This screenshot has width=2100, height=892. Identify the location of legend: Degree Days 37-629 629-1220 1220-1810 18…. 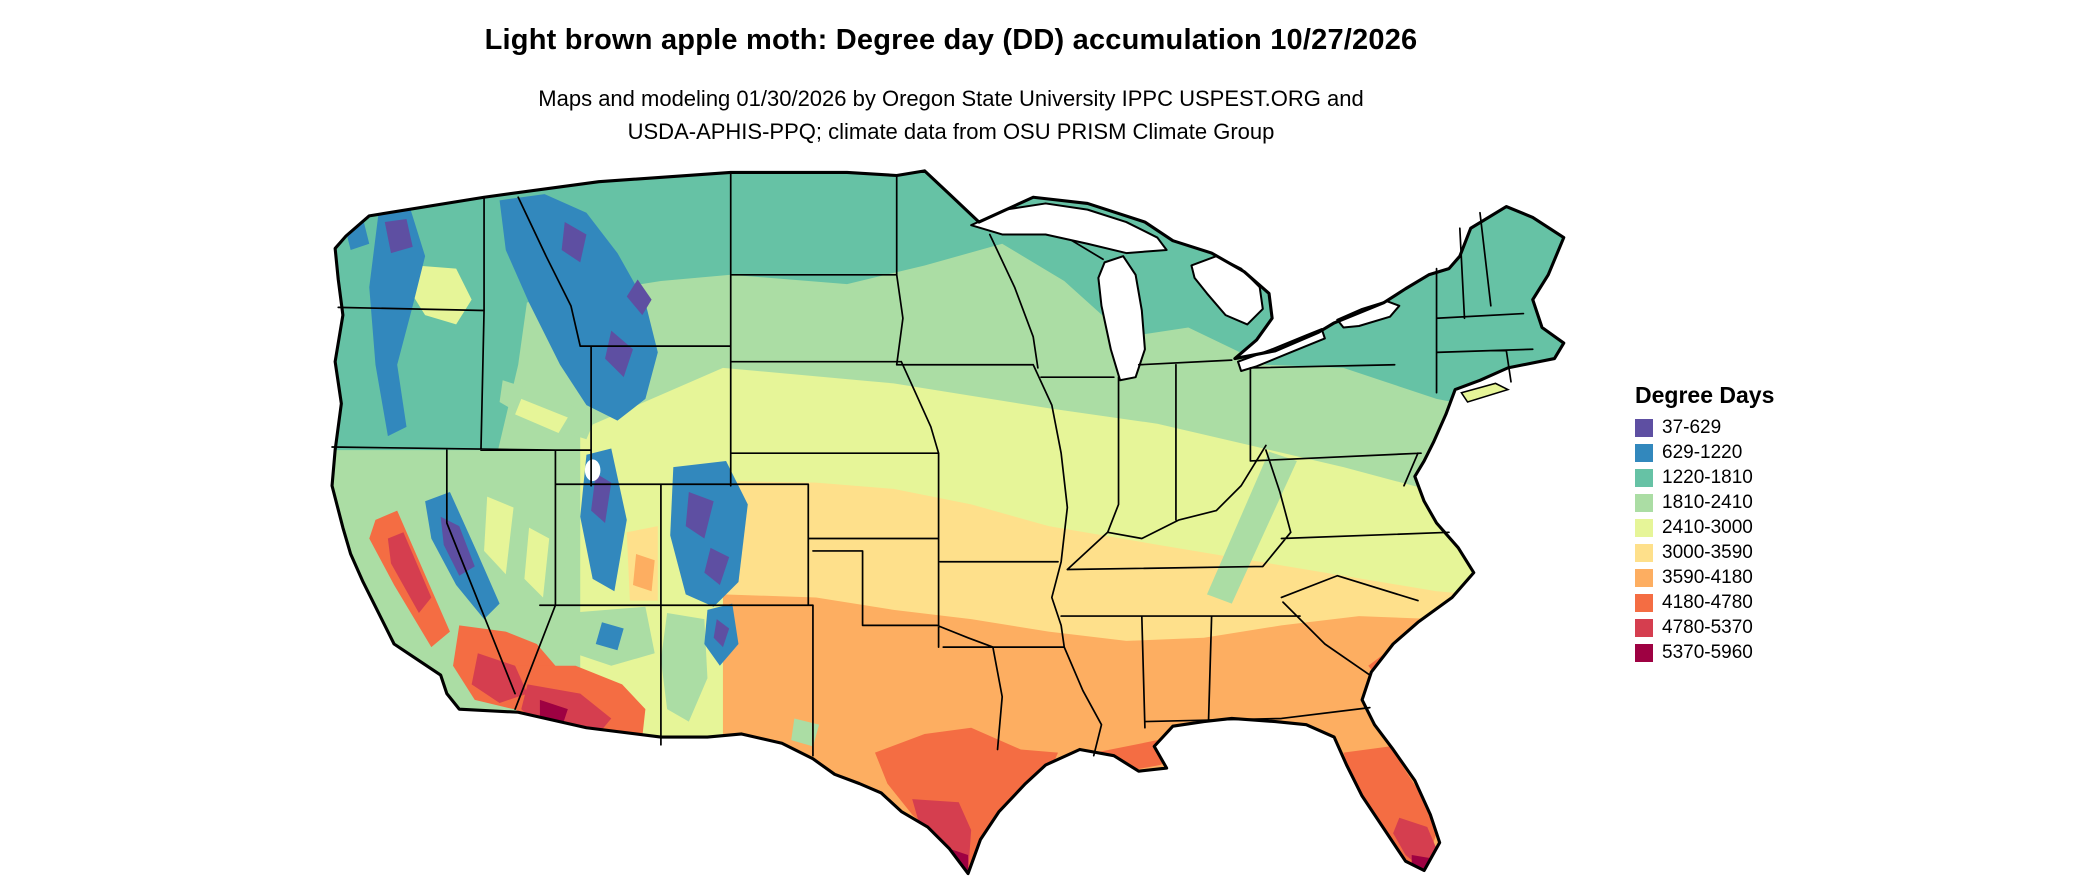
(1704, 525).